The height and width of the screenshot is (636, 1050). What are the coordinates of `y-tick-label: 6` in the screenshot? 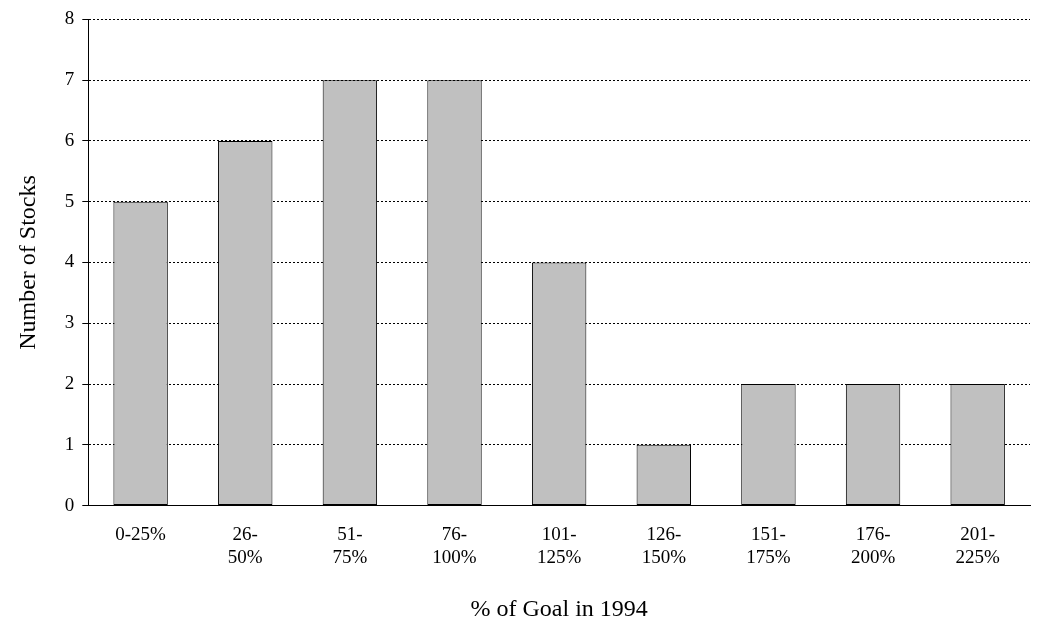 It's located at (69, 139).